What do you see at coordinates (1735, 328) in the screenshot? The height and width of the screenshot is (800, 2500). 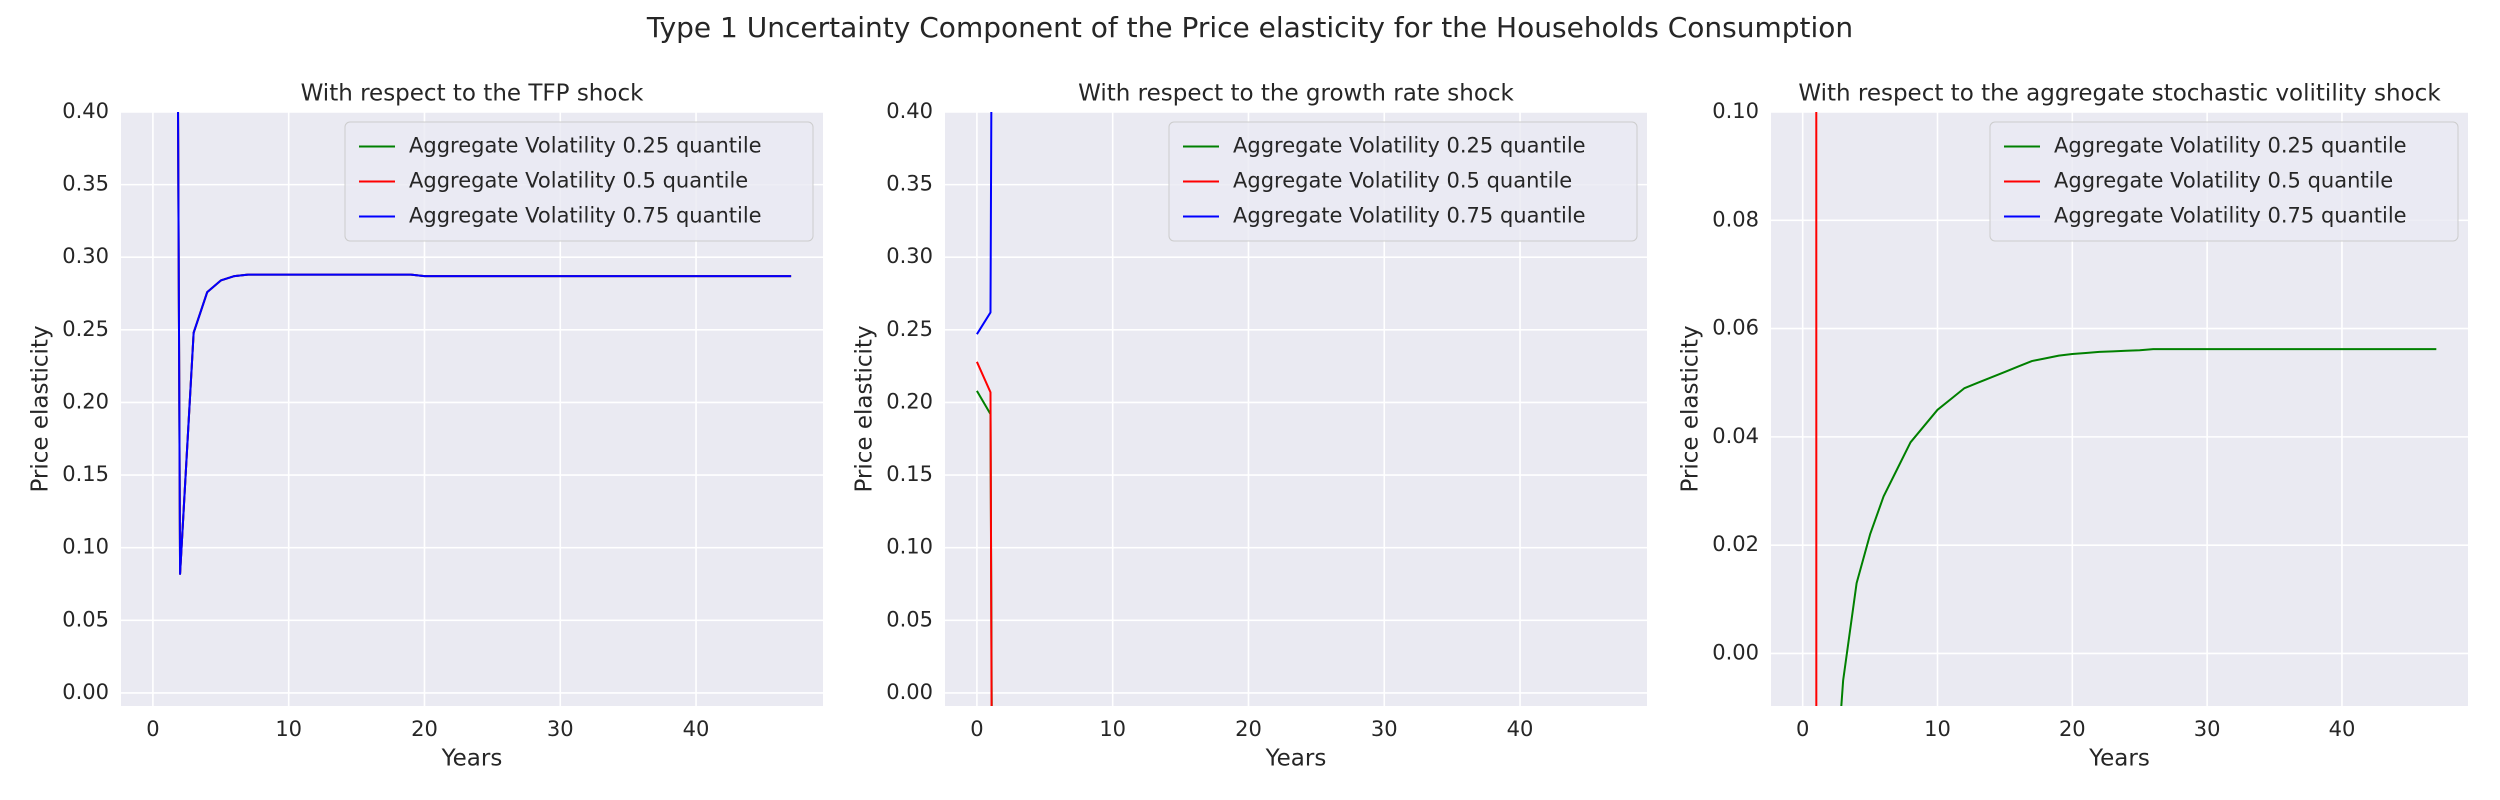 I see `y-tick-label: 0.06` at bounding box center [1735, 328].